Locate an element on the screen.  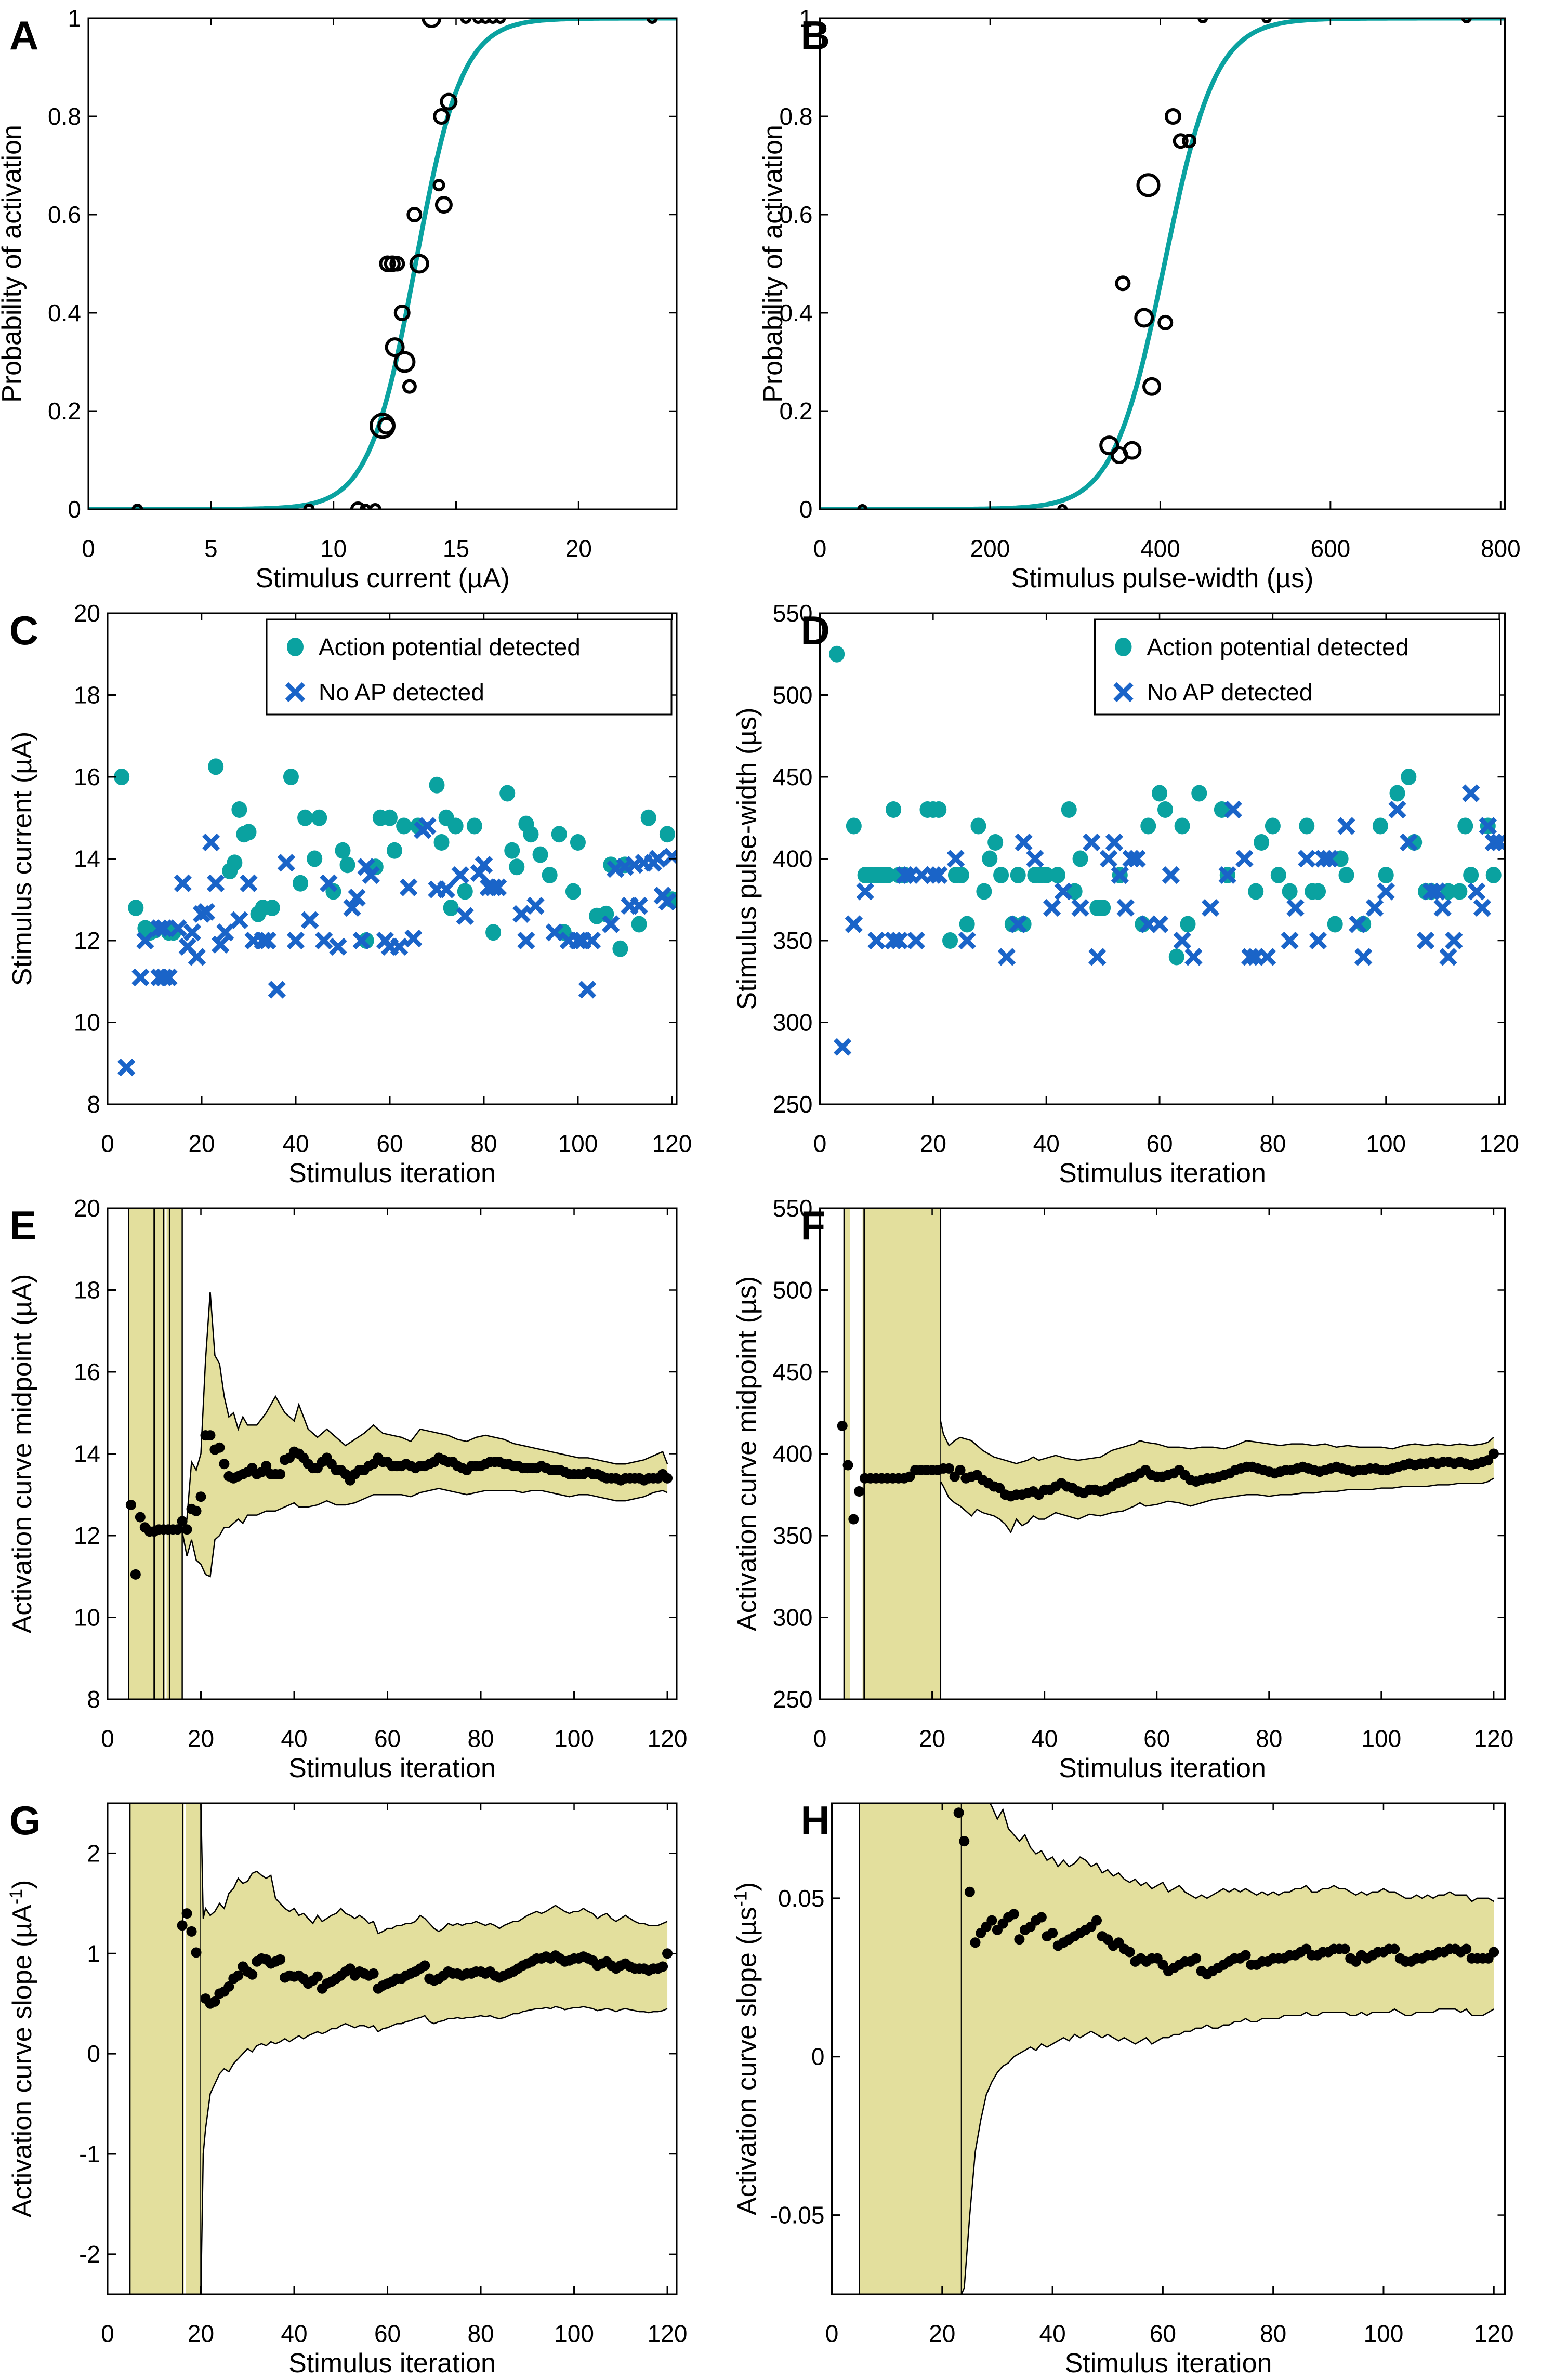
y-tick-label: 300 is located at coordinates (793, 1022).